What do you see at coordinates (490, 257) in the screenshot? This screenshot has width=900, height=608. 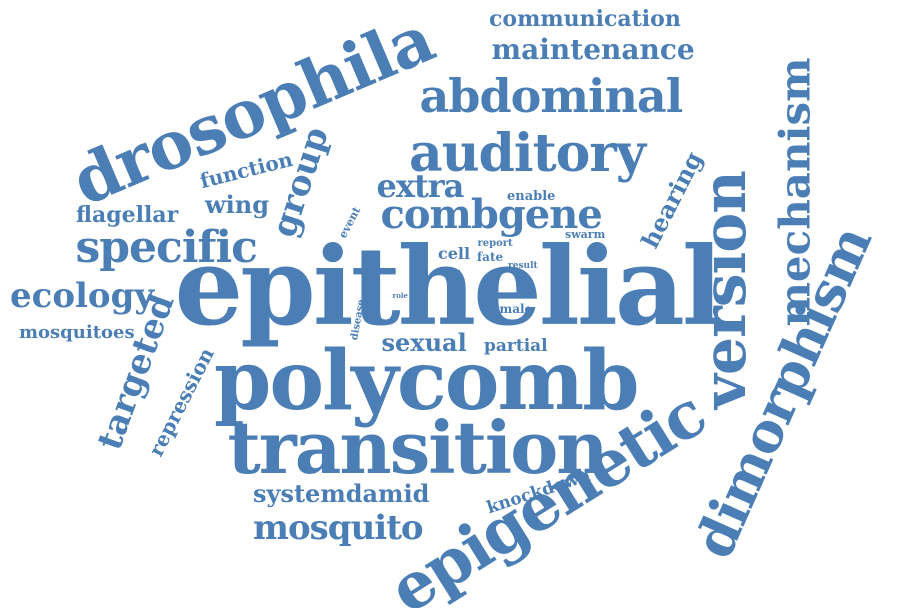 I see `word-fate: fate` at bounding box center [490, 257].